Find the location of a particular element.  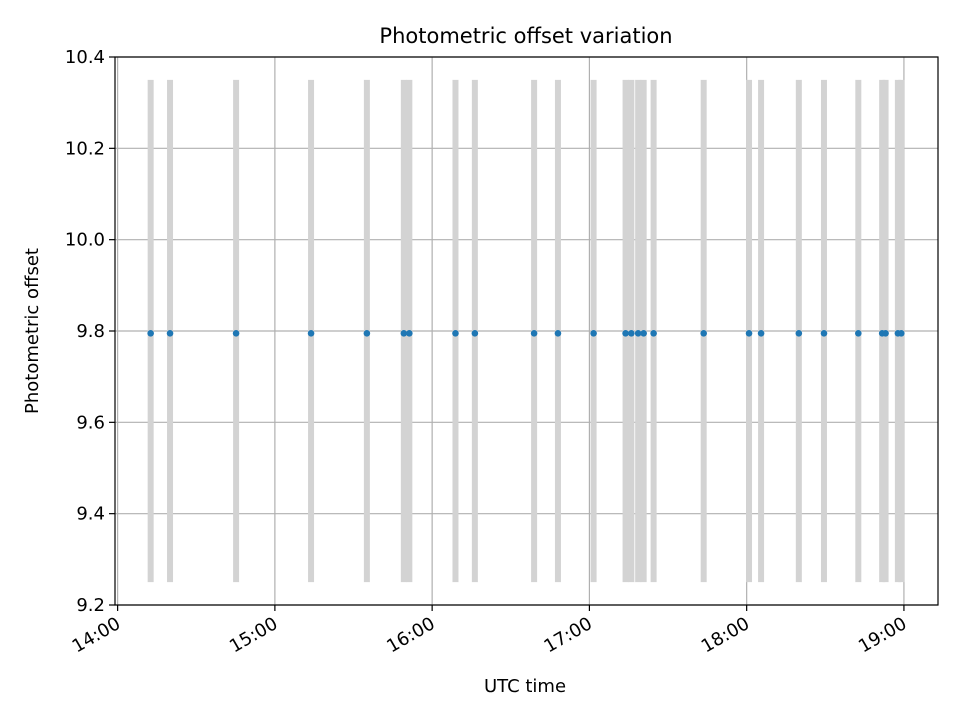

y-tick-label: 9.4 is located at coordinates (90, 514).